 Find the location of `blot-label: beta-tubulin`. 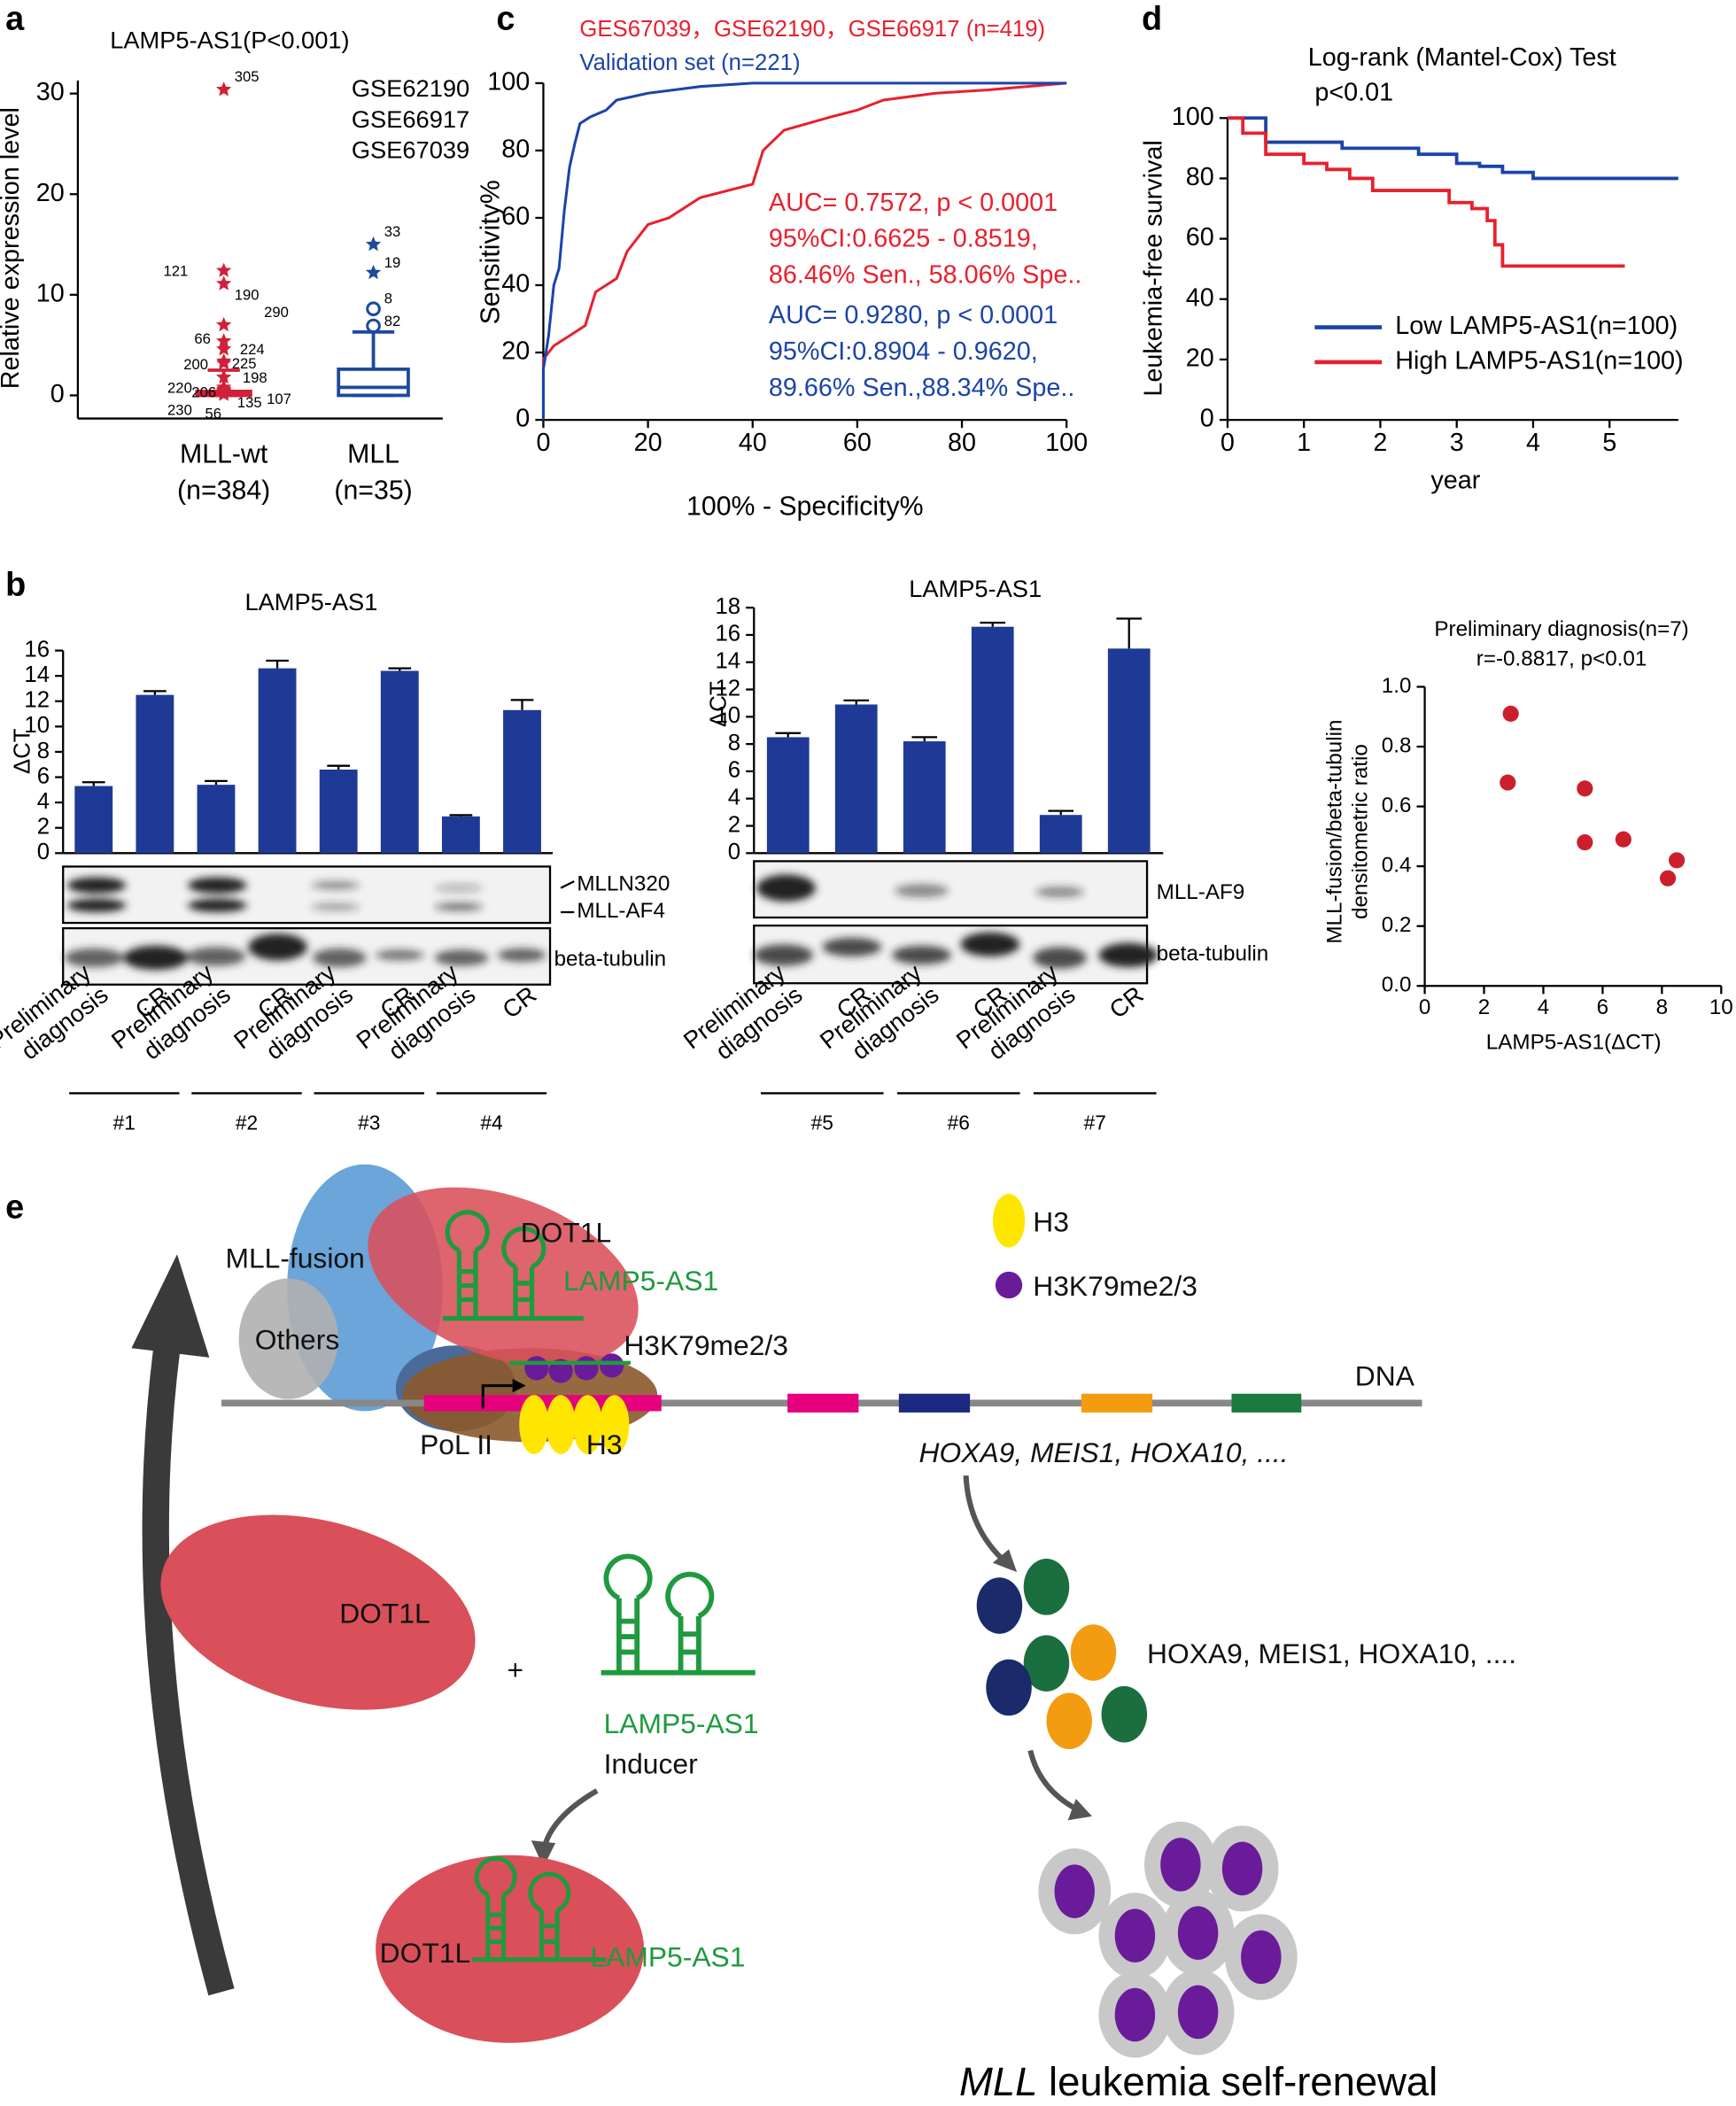

blot-label: beta-tubulin is located at coordinates (610, 960).